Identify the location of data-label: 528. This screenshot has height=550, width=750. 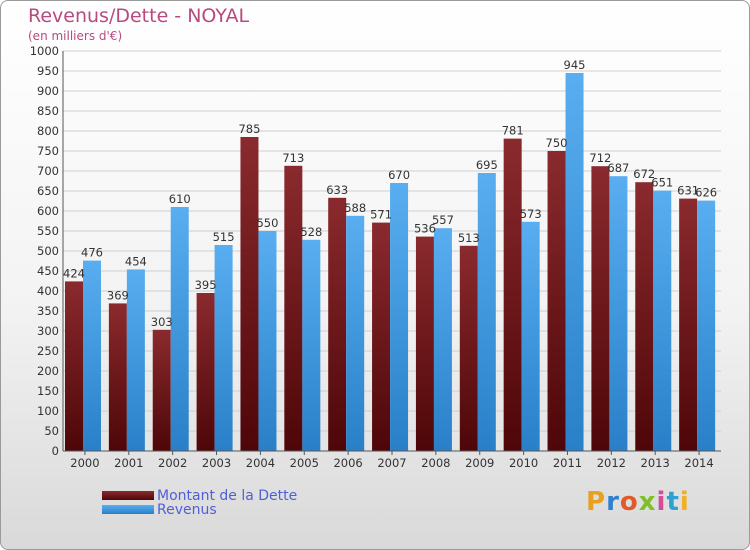
(311, 232).